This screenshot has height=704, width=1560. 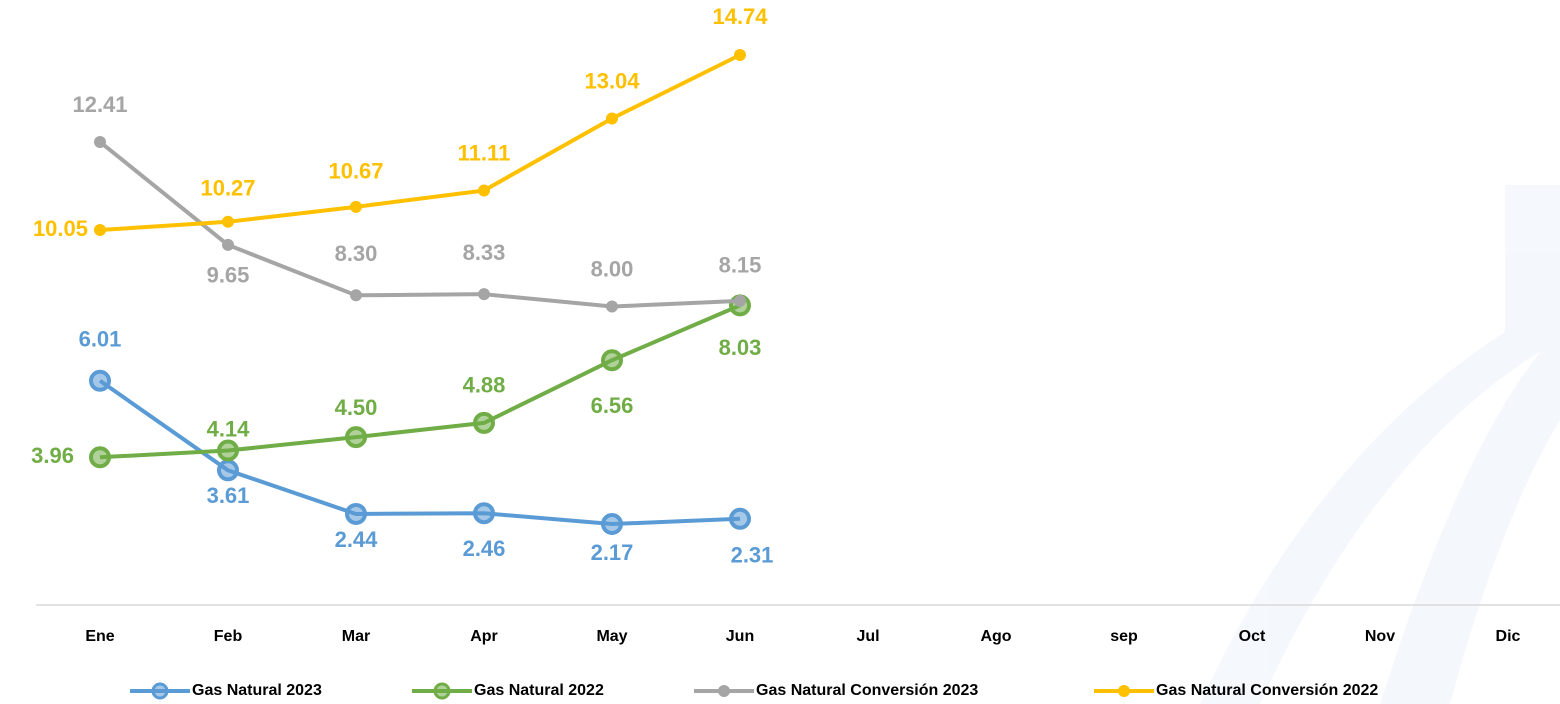 What do you see at coordinates (740, 16) in the screenshot?
I see `value-label: 14.74` at bounding box center [740, 16].